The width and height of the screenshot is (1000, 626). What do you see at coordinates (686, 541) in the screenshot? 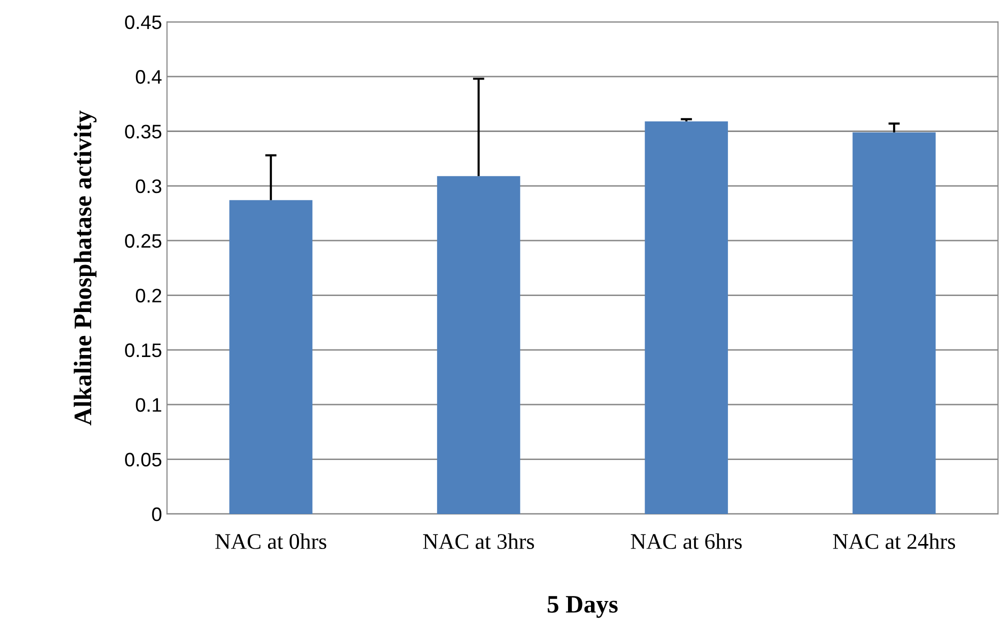
I see `x-tick-label: NAC at 6hrs` at bounding box center [686, 541].